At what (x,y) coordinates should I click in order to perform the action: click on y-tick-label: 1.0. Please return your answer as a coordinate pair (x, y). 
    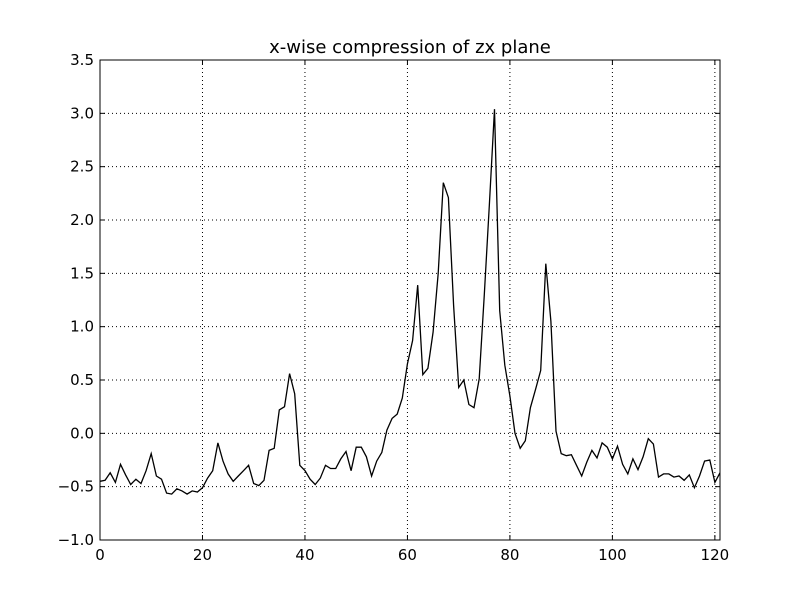
    Looking at the image, I should click on (82, 327).